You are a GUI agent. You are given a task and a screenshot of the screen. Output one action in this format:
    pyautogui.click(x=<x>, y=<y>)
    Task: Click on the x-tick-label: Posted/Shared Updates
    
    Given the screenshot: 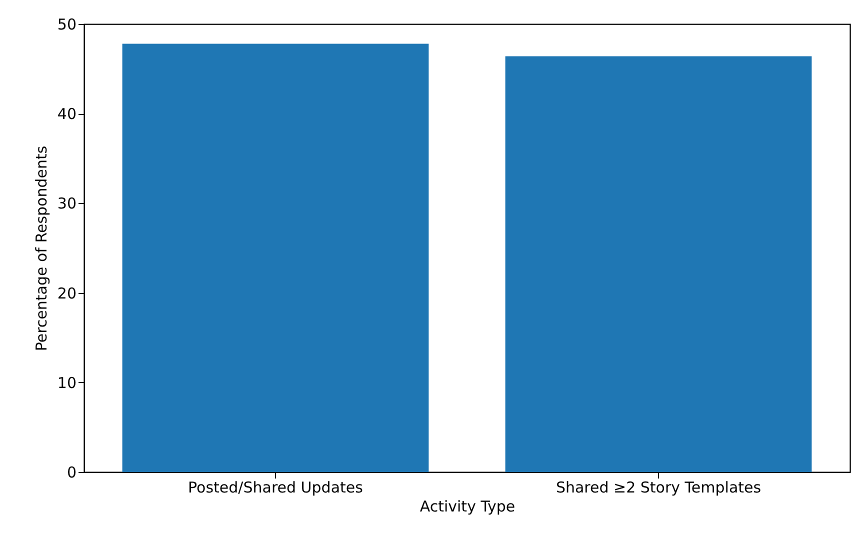 What is the action you would take?
    pyautogui.click(x=276, y=487)
    